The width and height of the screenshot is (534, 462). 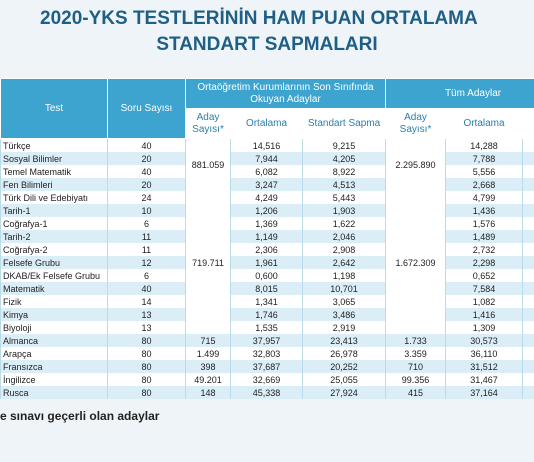 I want to click on row: DKAB/Ek Felsefe Grubu 6 0,600 1,198 0,652, so click(x=267, y=275).